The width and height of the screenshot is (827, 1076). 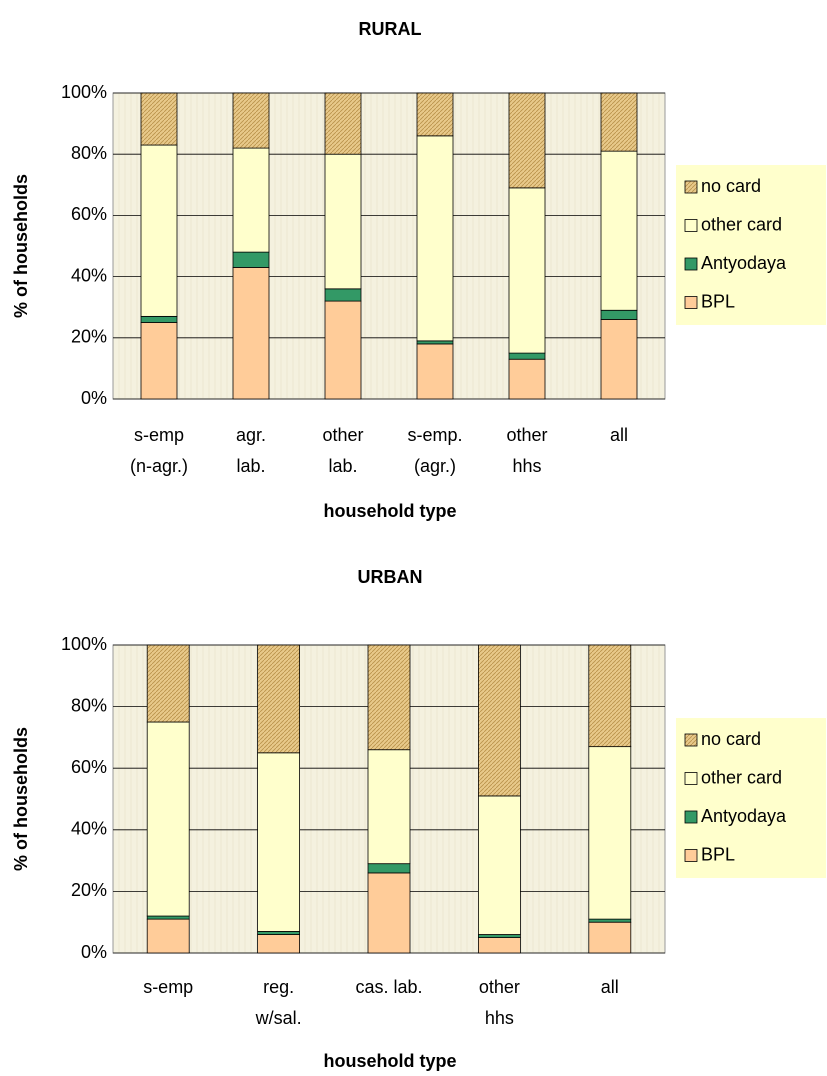 I want to click on chart-title: RURAL, so click(x=390, y=29).